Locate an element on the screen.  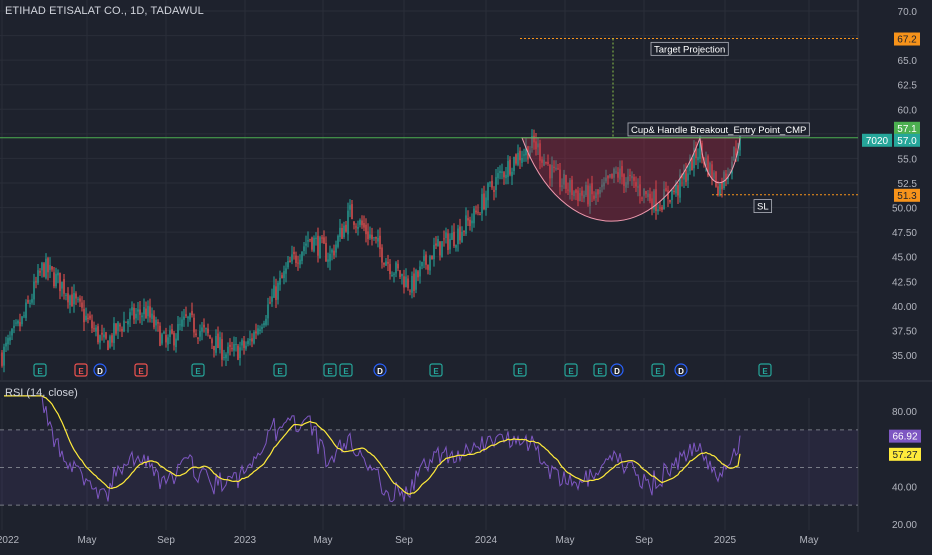
price-tick-label: 62.5 is located at coordinates (908, 86).